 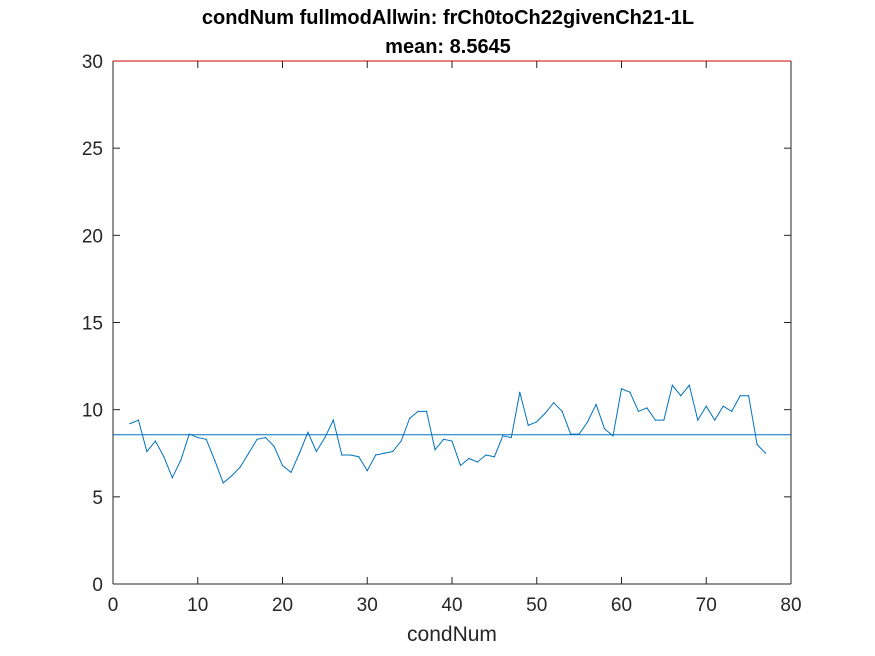 What do you see at coordinates (97, 498) in the screenshot?
I see `y-tick-label: 5` at bounding box center [97, 498].